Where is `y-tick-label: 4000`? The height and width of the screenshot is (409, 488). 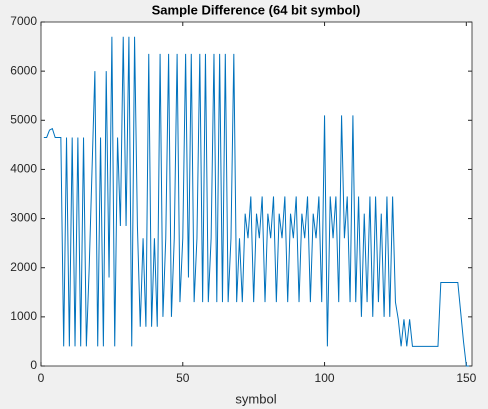
y-tick-label: 4000 is located at coordinates (23, 169).